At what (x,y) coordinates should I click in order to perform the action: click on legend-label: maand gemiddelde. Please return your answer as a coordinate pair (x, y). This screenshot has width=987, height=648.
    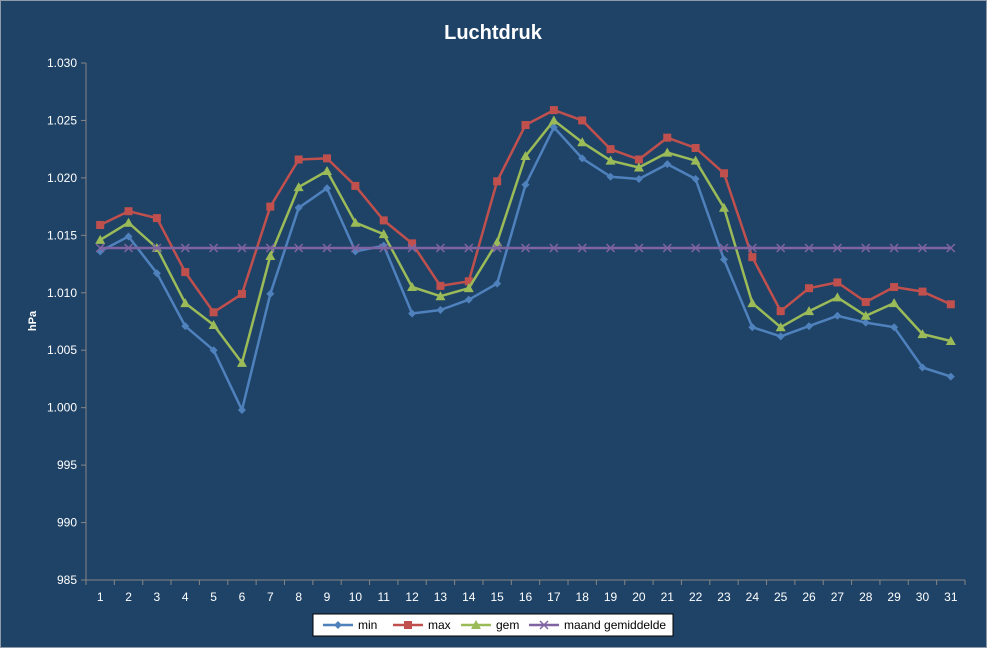
    Looking at the image, I should click on (615, 625).